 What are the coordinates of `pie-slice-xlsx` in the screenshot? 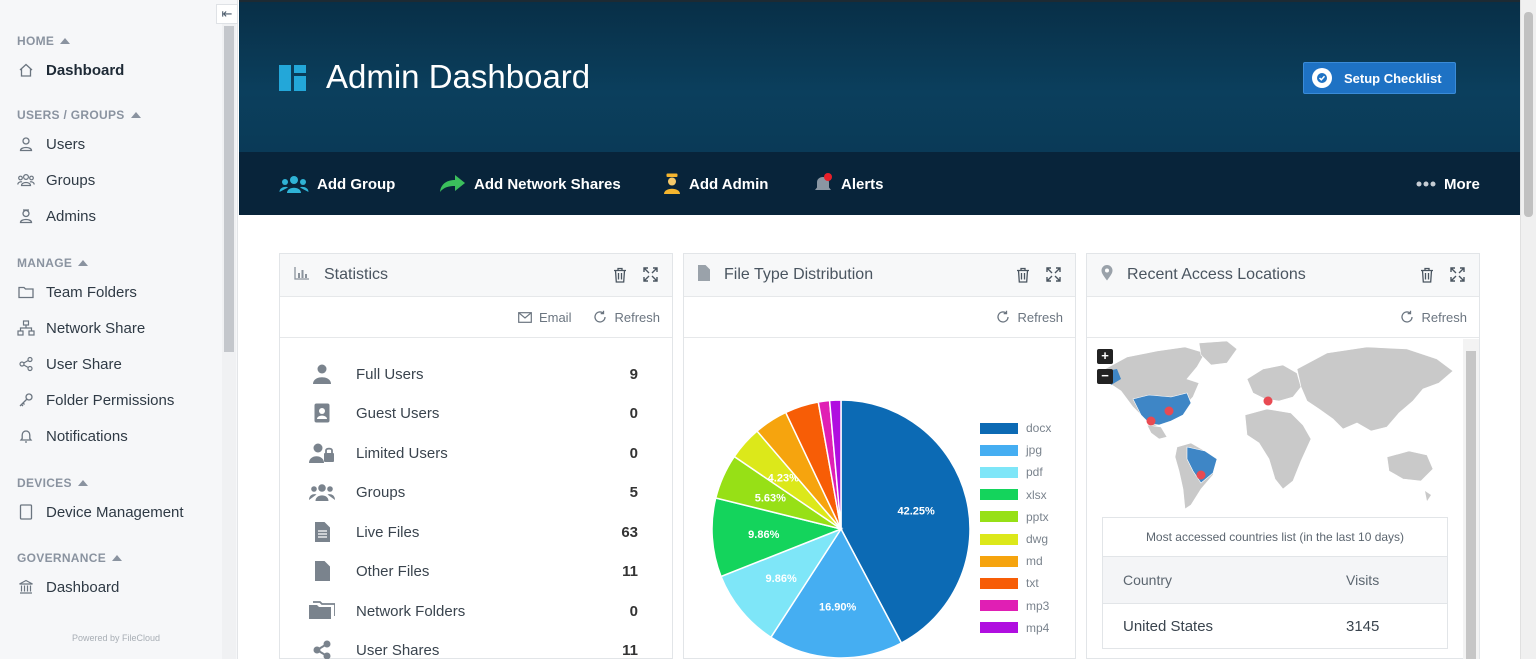 It's located at (777, 537).